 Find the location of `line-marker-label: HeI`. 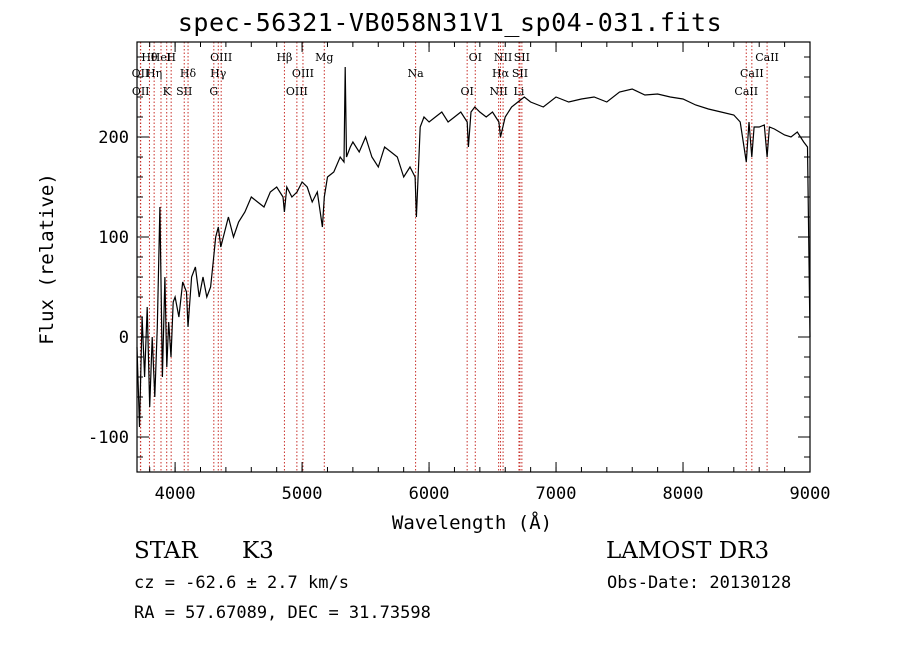

line-marker-label: HeI is located at coordinates (161, 57).